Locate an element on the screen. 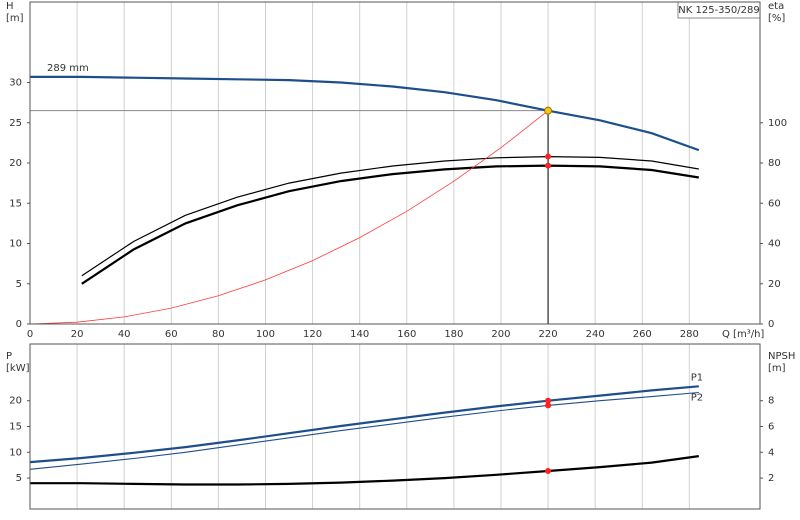  x-tick-label: 240 is located at coordinates (595, 334).